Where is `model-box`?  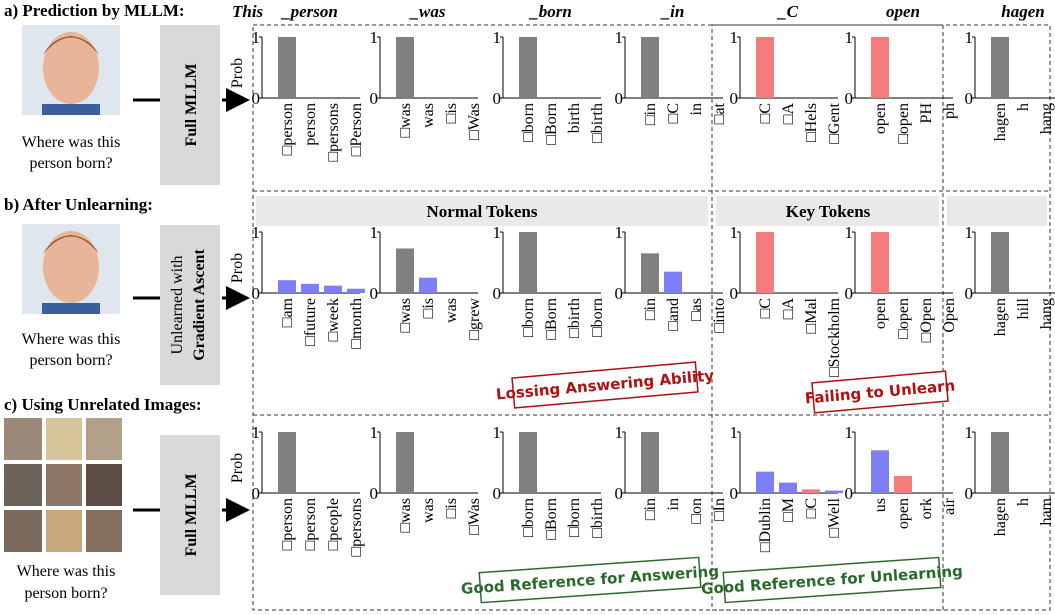 model-box is located at coordinates (190, 305).